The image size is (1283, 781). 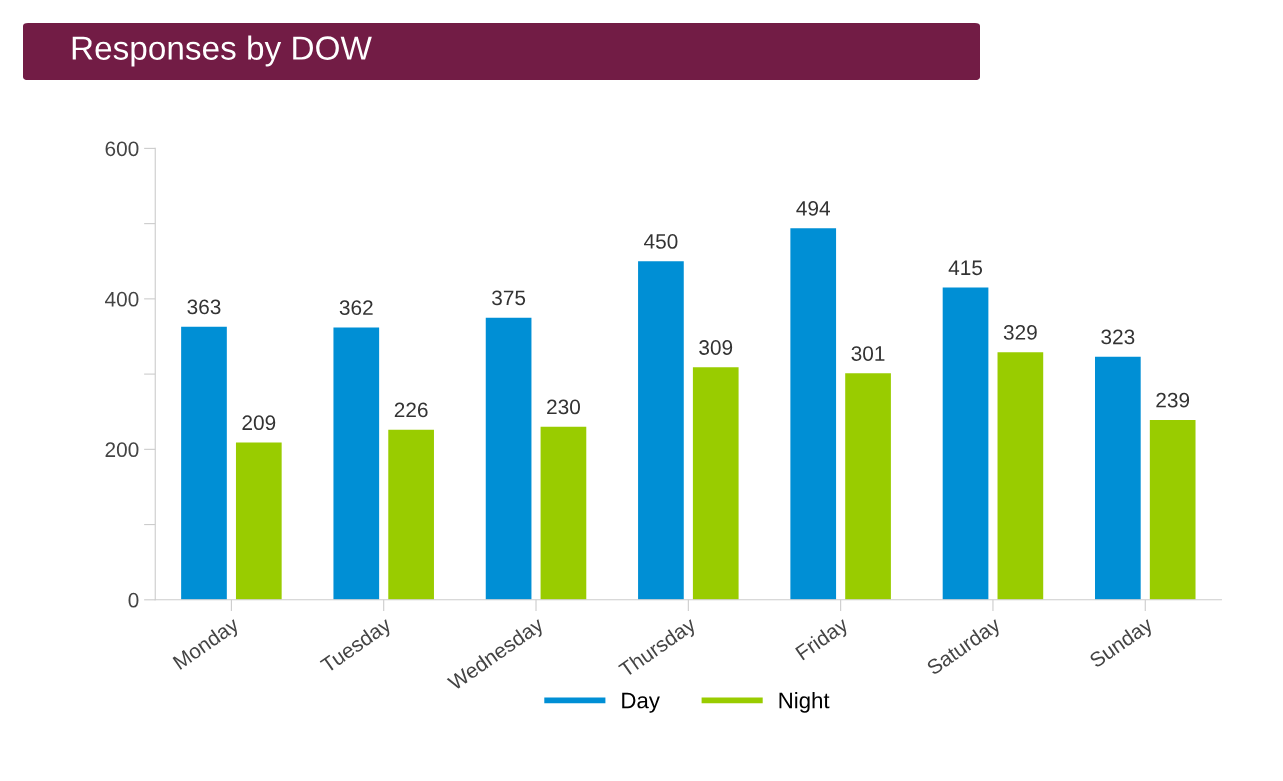 What do you see at coordinates (1173, 400) in the screenshot?
I see `data-label: 239` at bounding box center [1173, 400].